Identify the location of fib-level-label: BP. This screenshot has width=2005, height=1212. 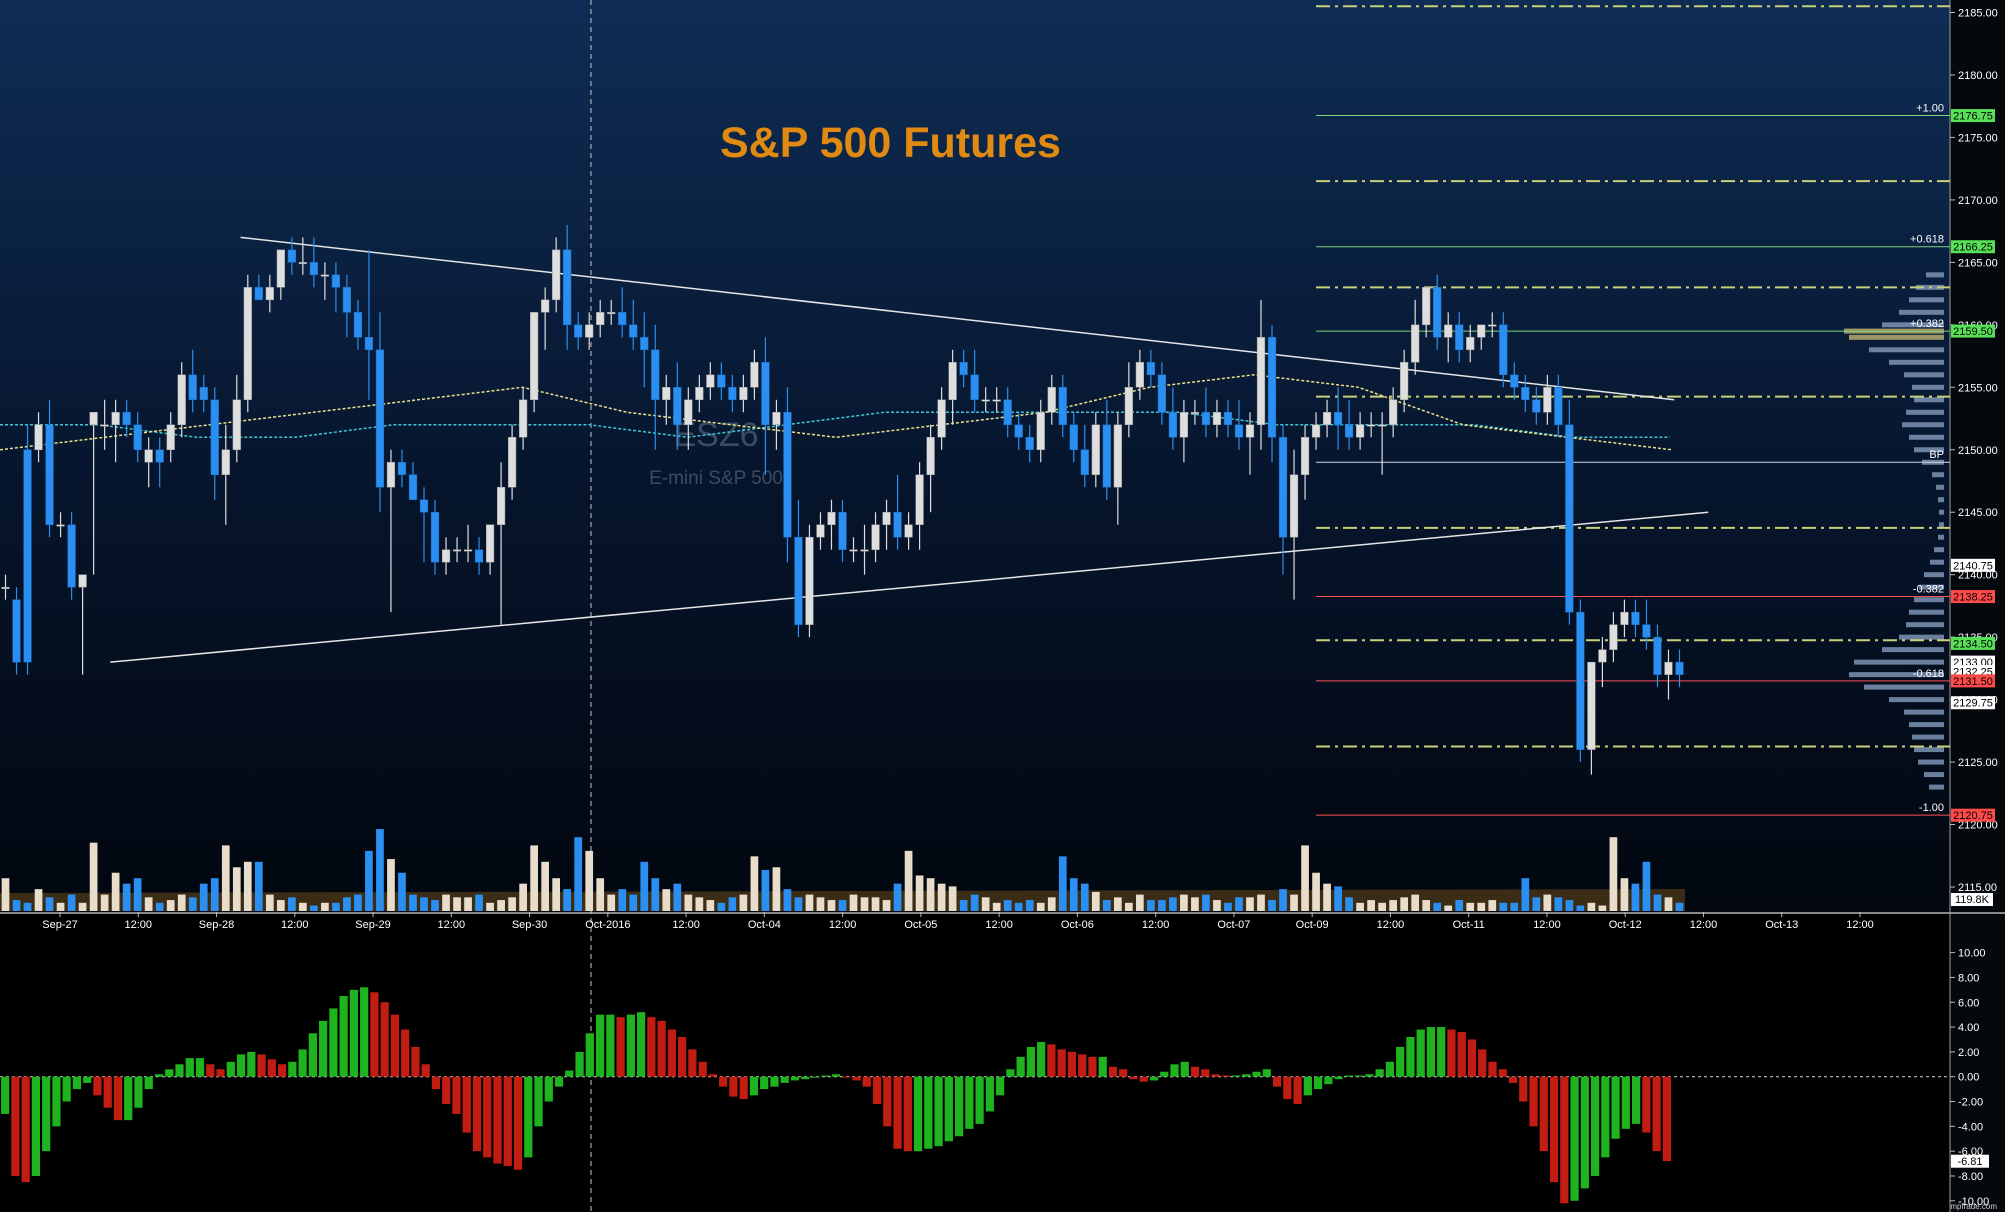
(1936, 455).